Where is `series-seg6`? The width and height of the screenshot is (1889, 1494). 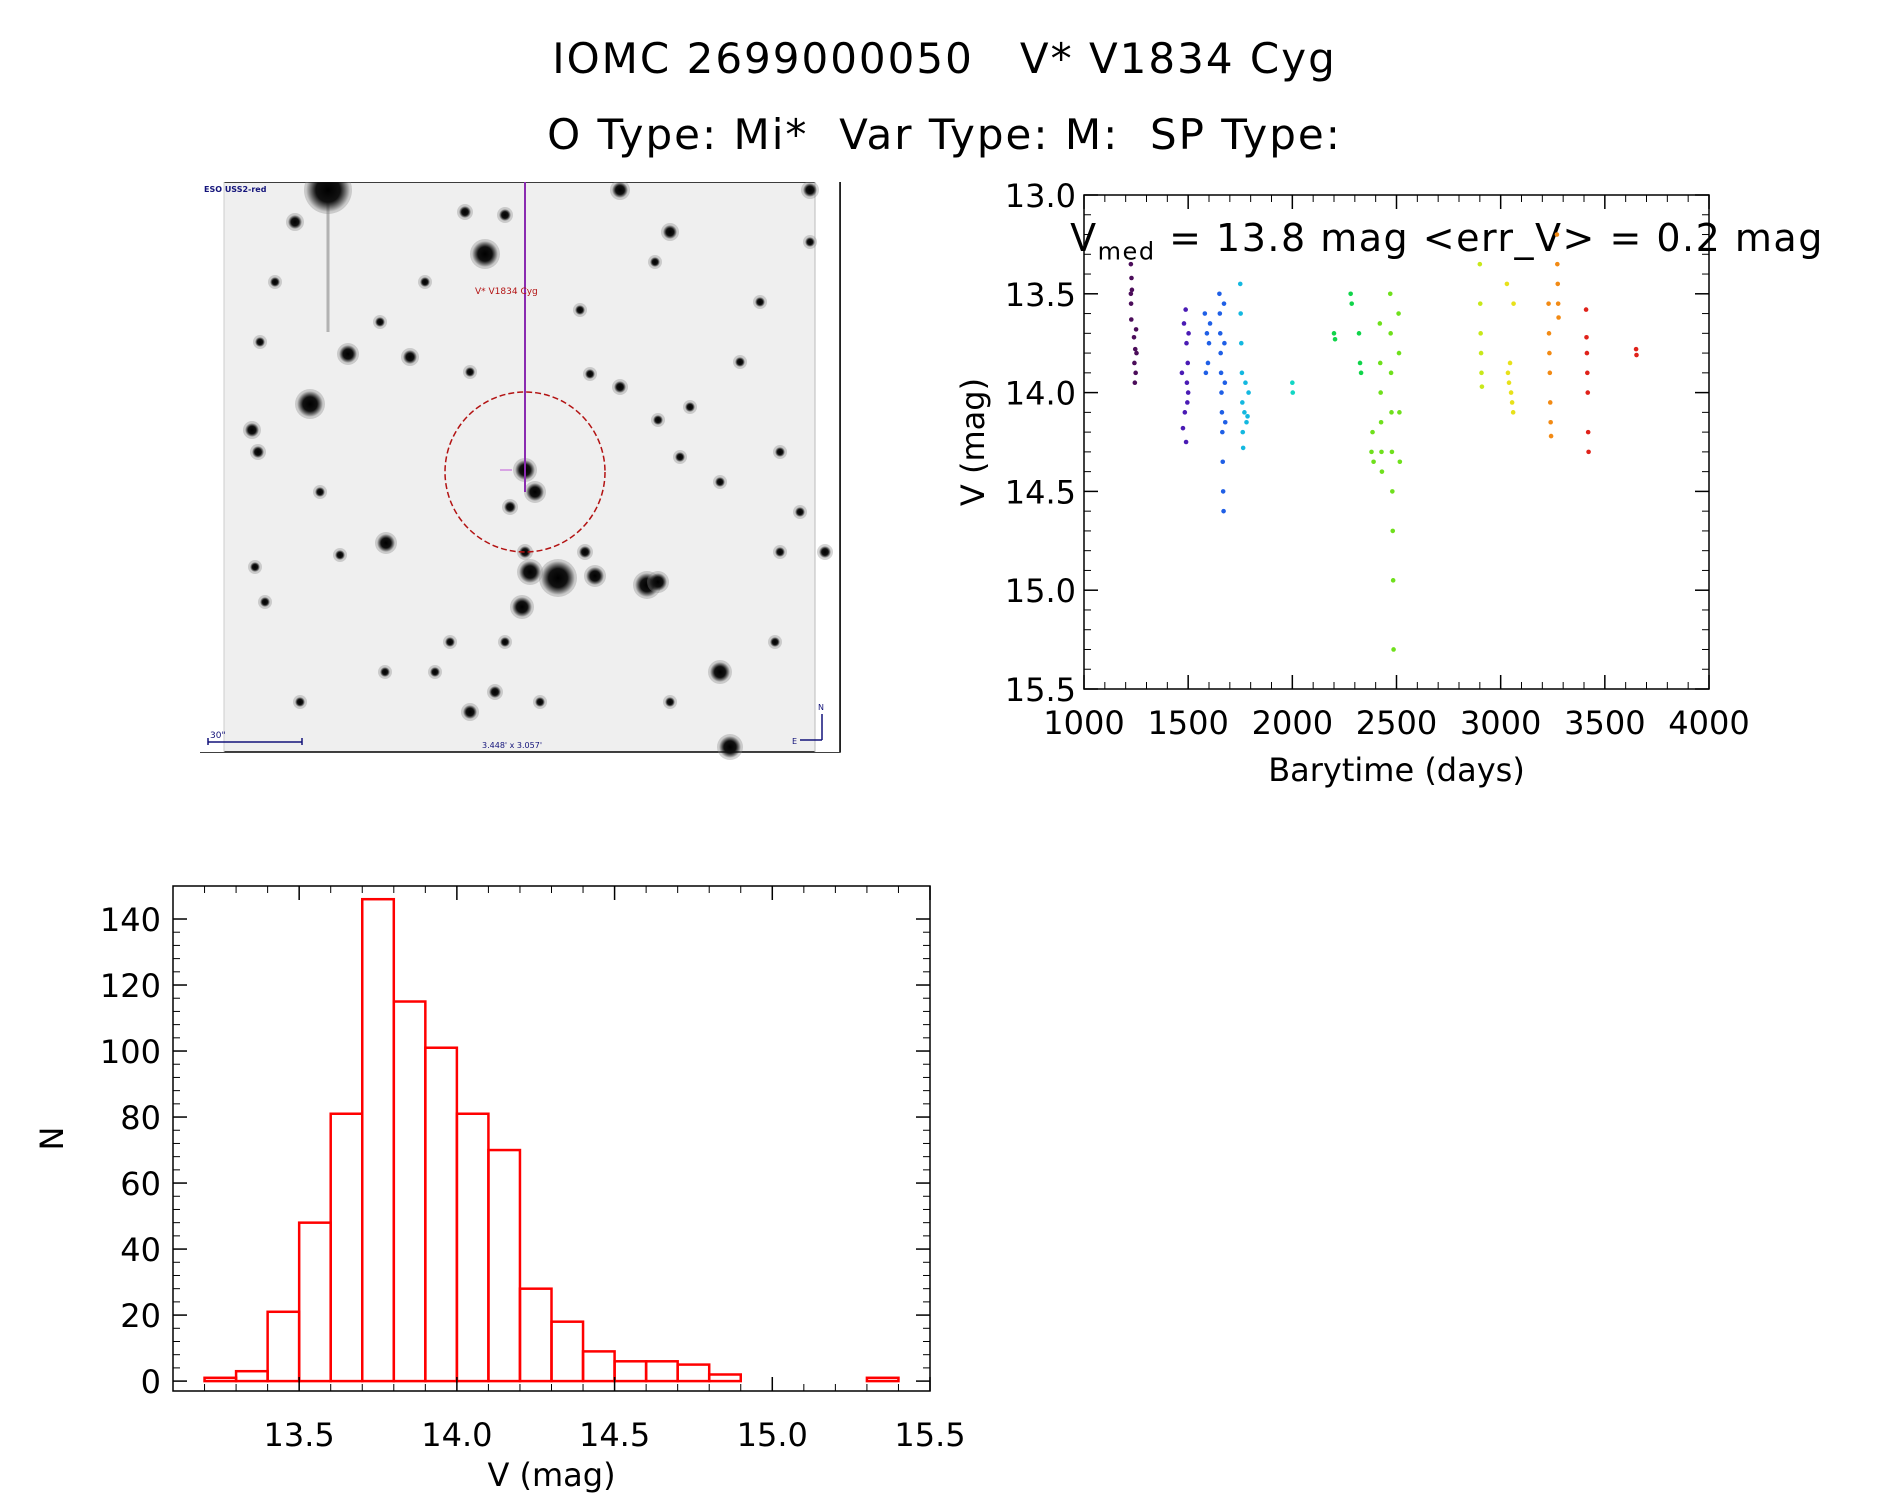
series-seg6 is located at coordinates (1347, 333).